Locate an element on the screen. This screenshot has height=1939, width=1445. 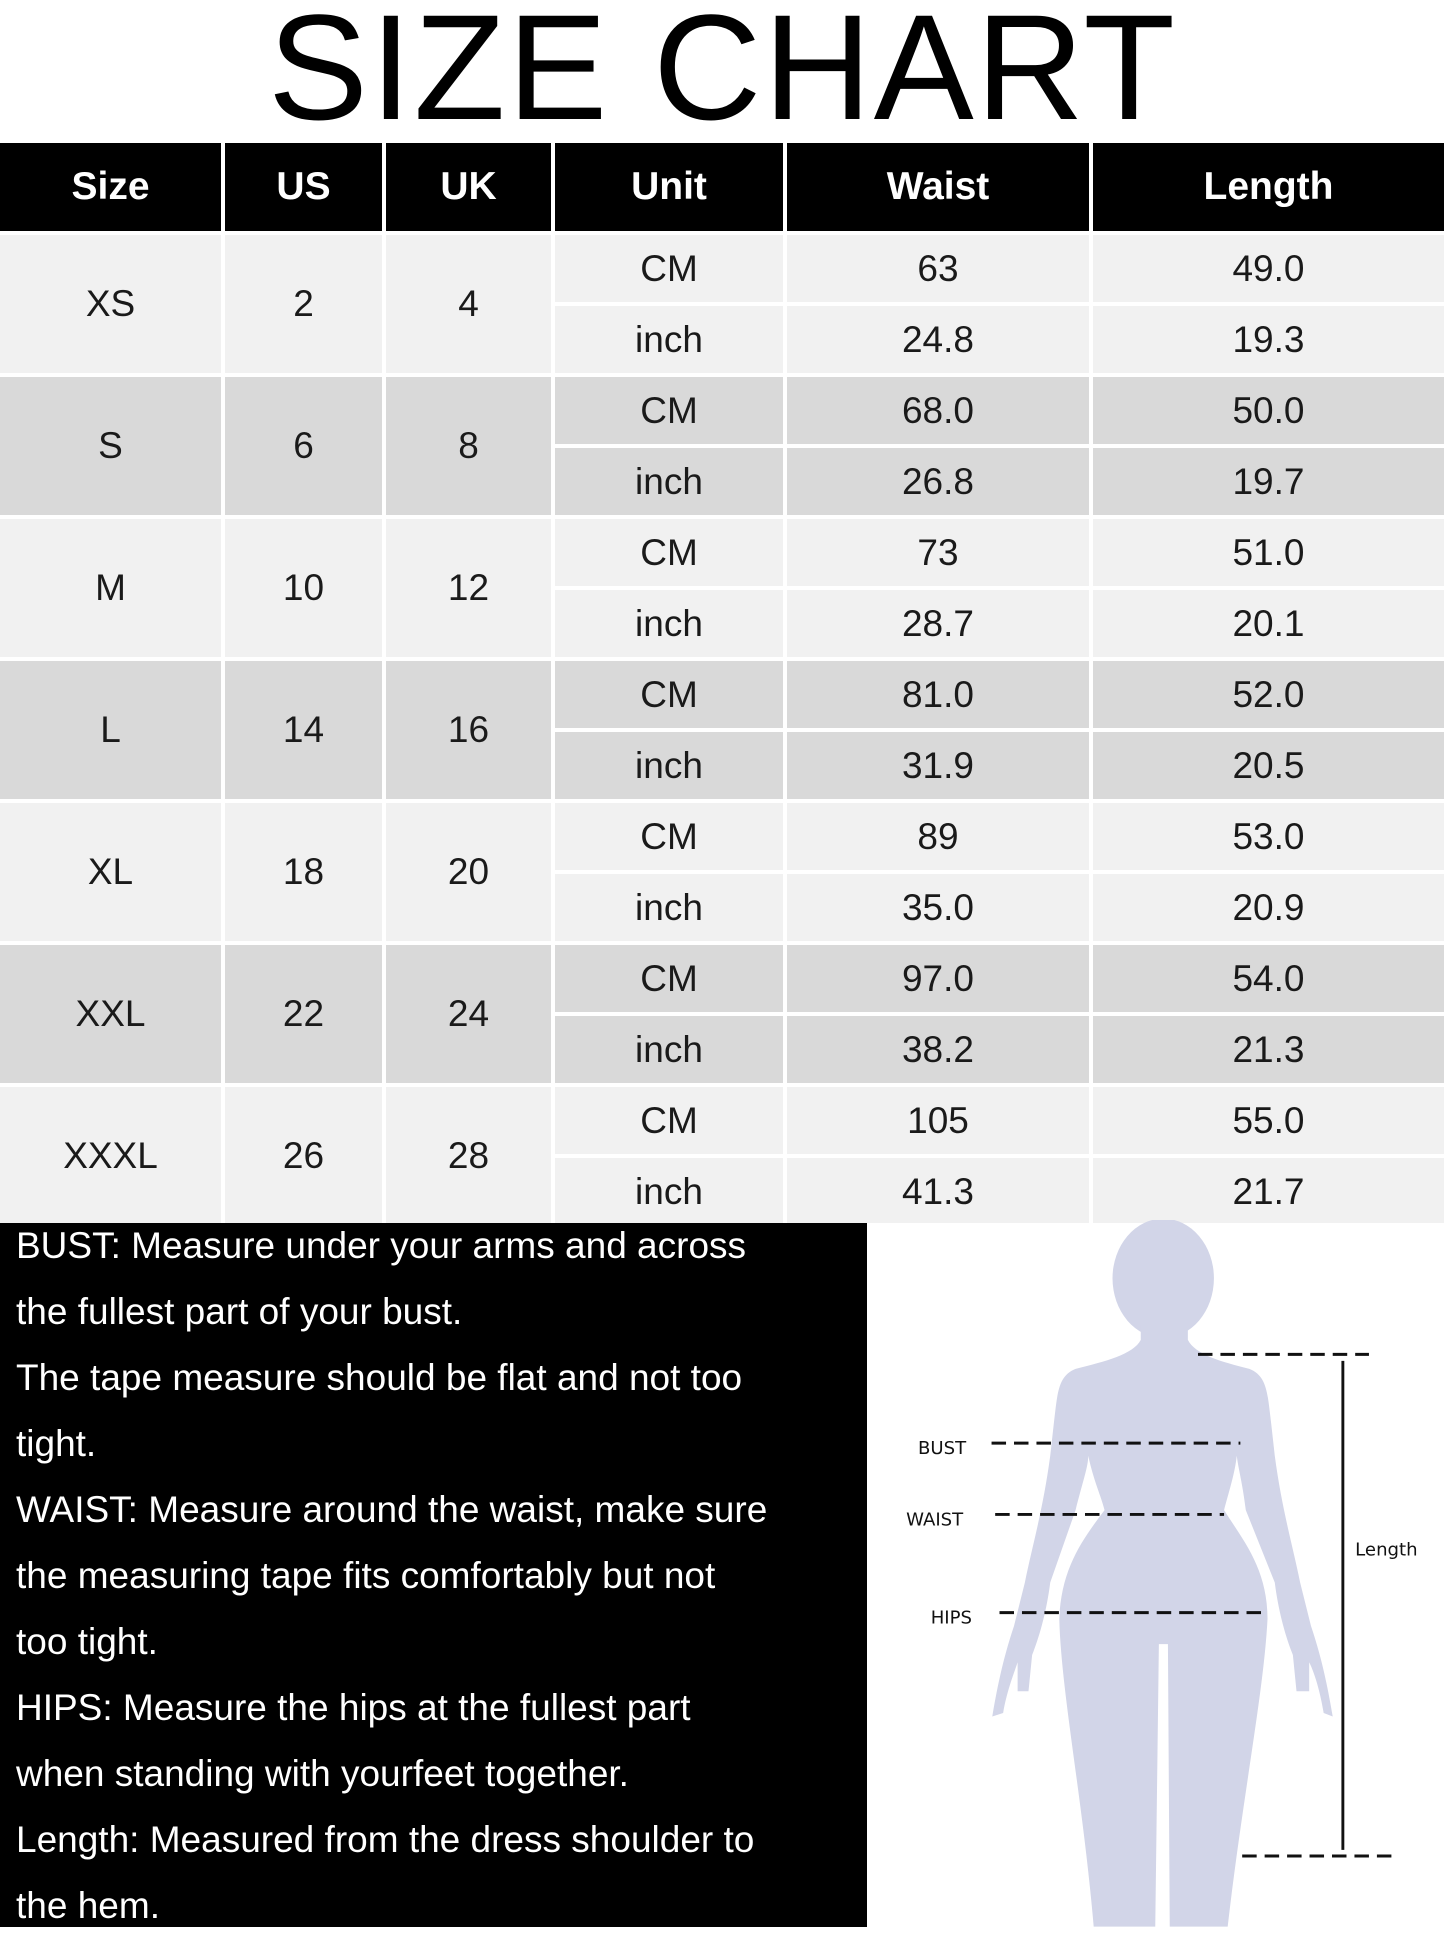
us-size-cell: 10 is located at coordinates (303, 588).